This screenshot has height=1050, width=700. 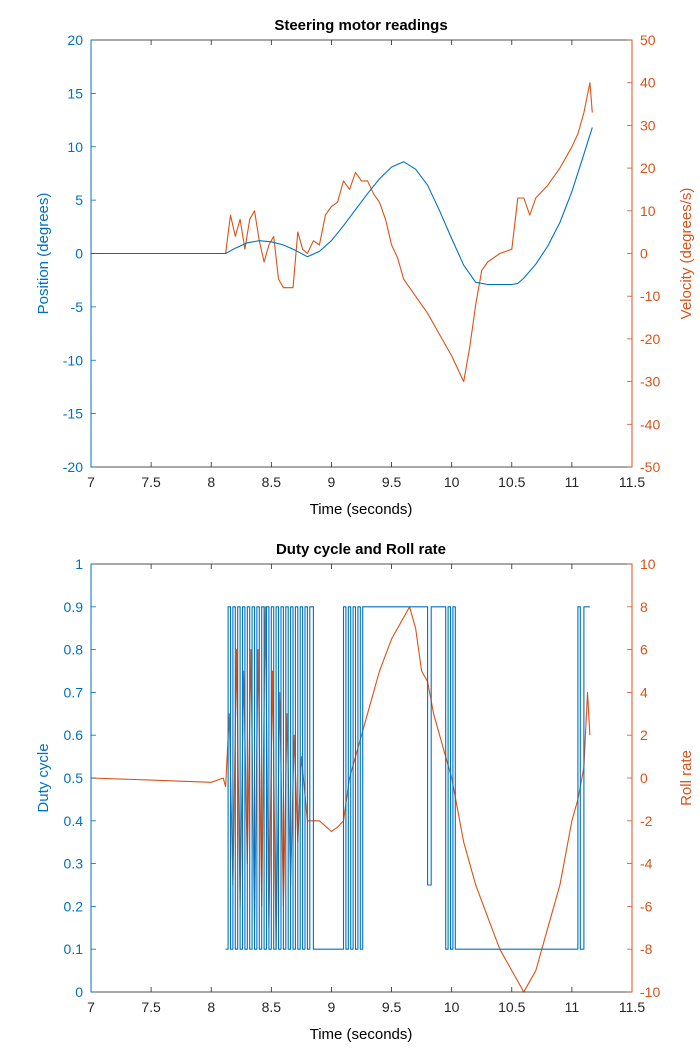 What do you see at coordinates (79, 200) in the screenshot?
I see `y-tick-label-left: 5` at bounding box center [79, 200].